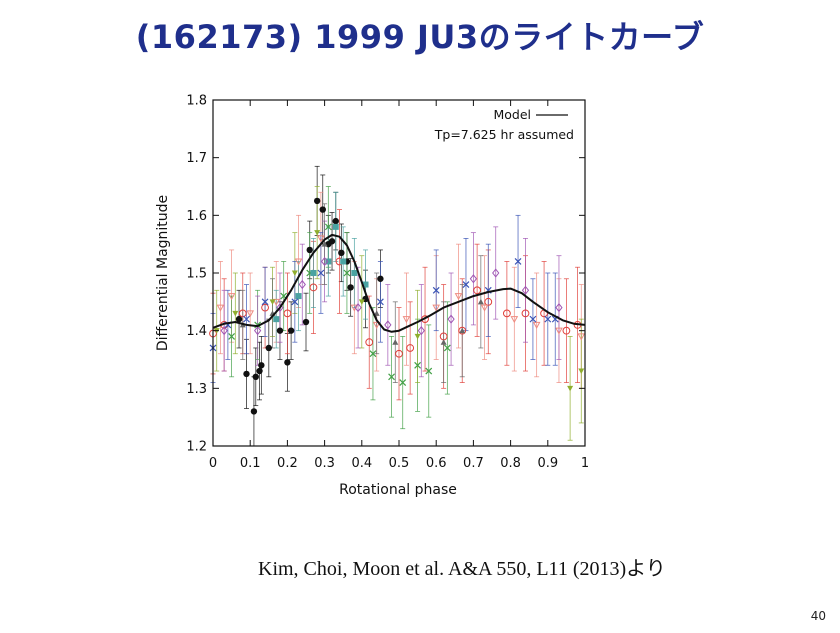  I want to click on y-tick-label: 1.4, so click(196, 331).